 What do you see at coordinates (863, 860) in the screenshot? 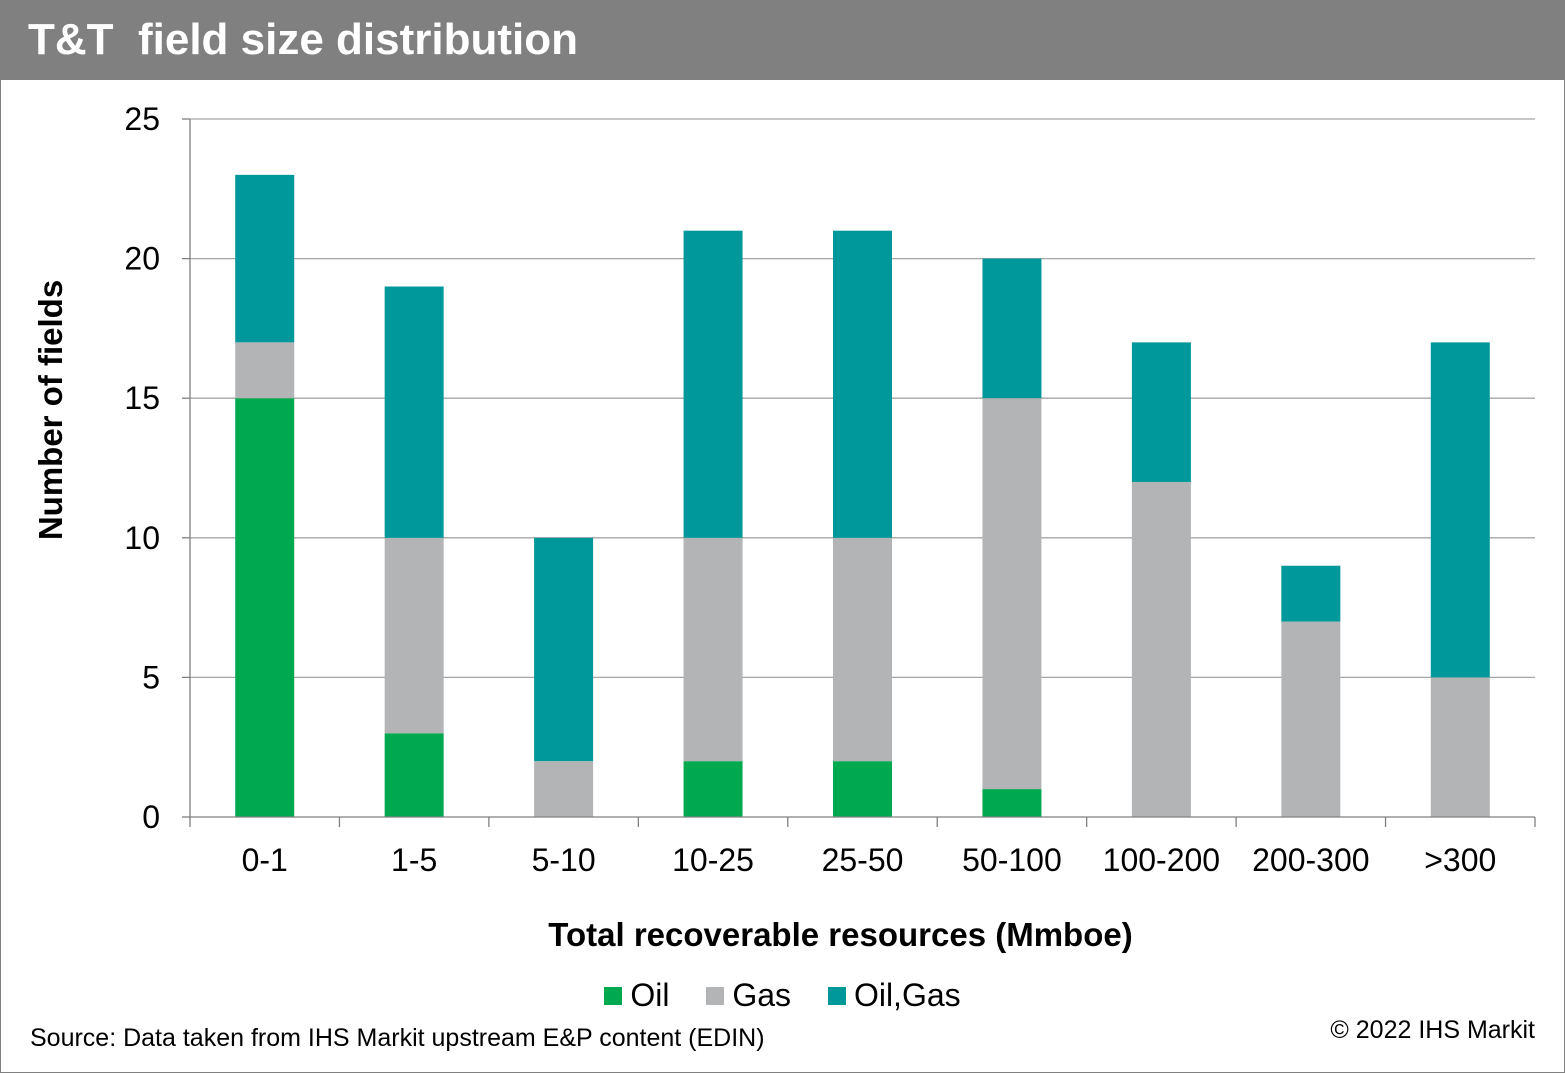
I see `x-tick-label: 25-50` at bounding box center [863, 860].